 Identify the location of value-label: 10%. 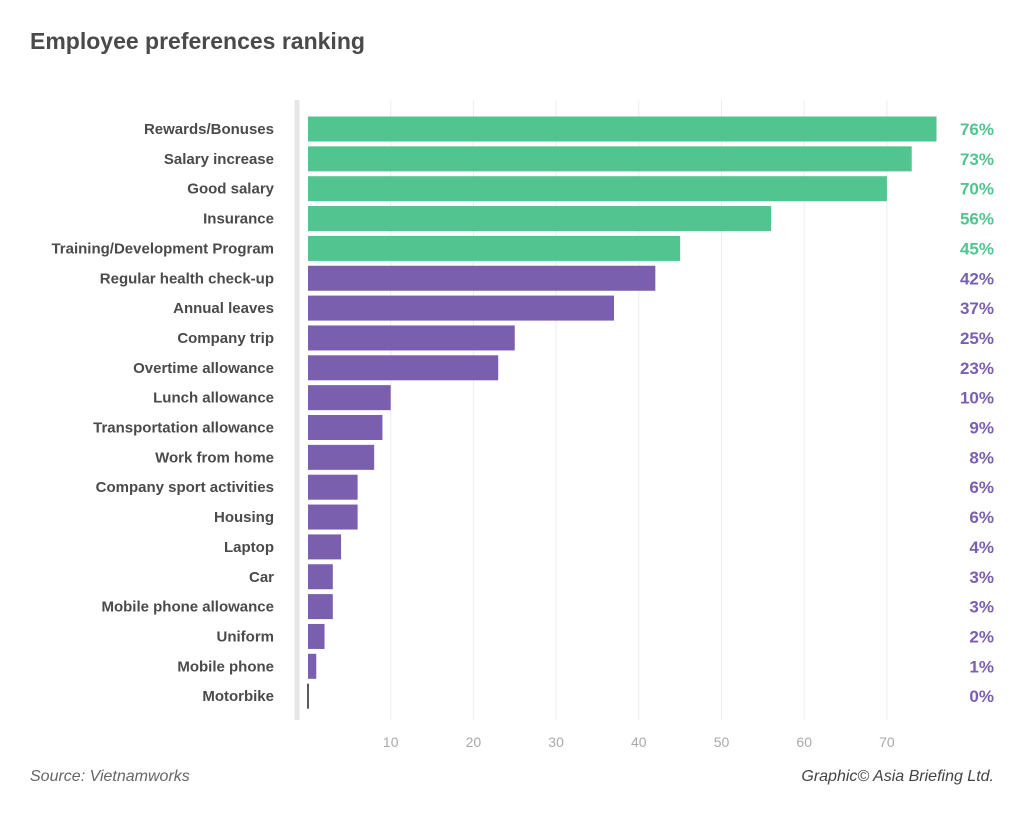
(977, 398).